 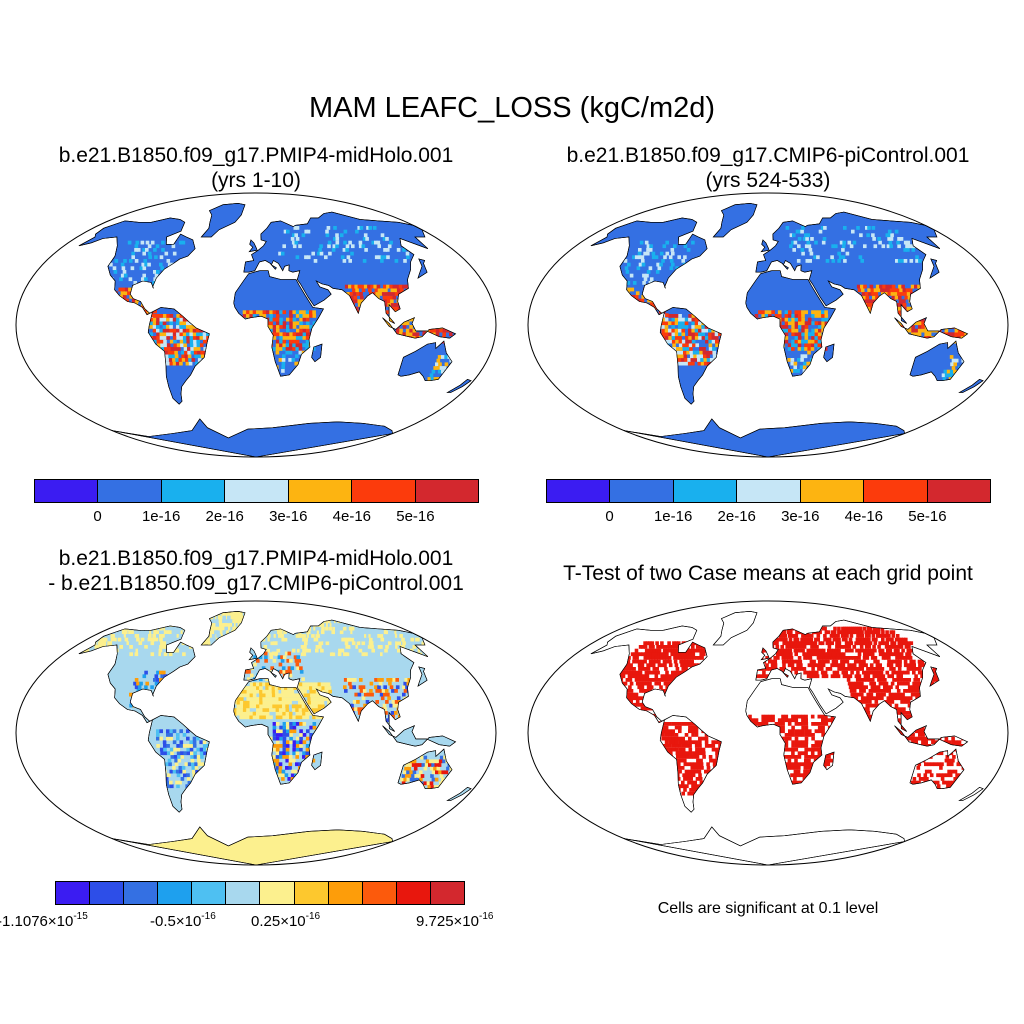 I want to click on map-midholo, so click(x=256, y=325).